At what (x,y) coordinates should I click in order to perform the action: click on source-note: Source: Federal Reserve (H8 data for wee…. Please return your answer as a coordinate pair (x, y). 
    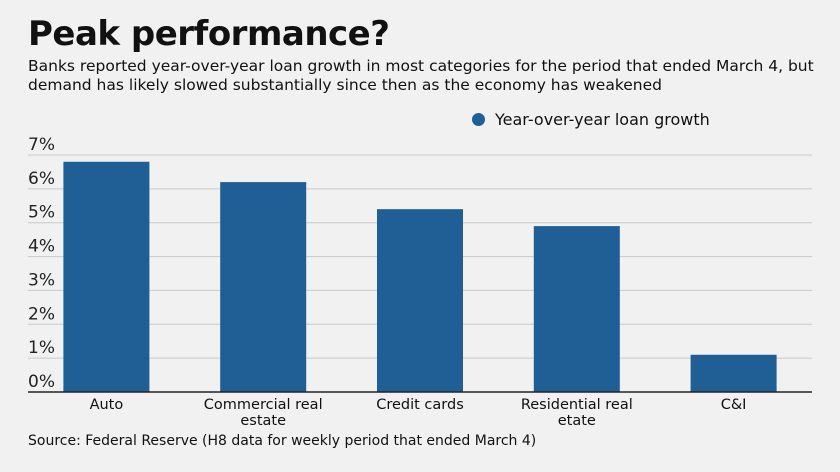
    Looking at the image, I should click on (282, 441).